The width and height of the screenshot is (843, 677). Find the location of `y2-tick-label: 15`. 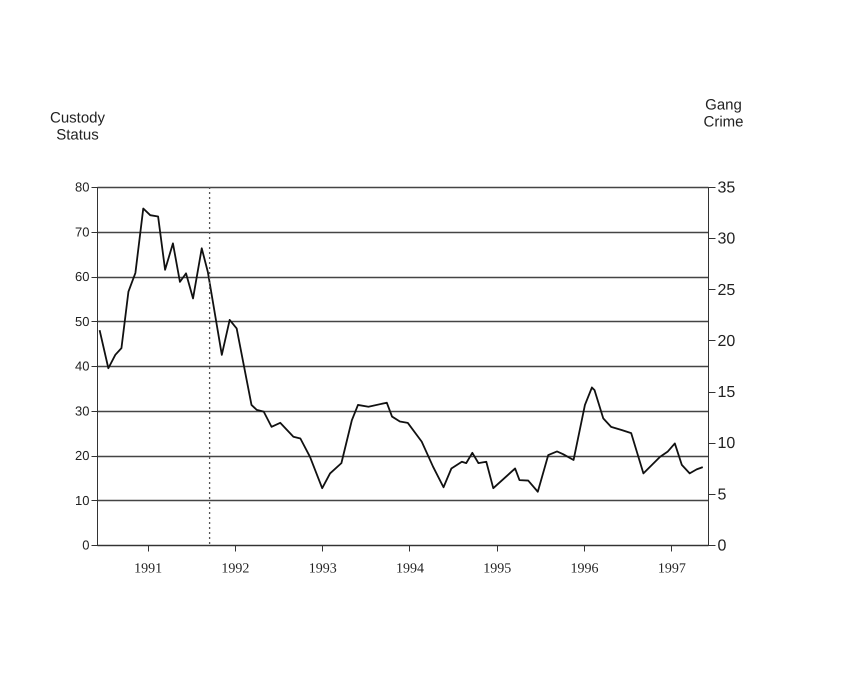

y2-tick-label: 15 is located at coordinates (727, 393).